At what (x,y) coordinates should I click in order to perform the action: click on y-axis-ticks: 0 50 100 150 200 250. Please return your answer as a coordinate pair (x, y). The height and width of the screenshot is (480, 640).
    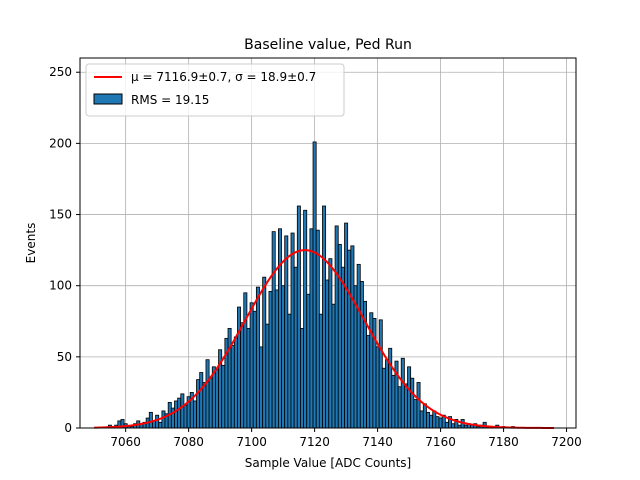
    Looking at the image, I should click on (64, 250).